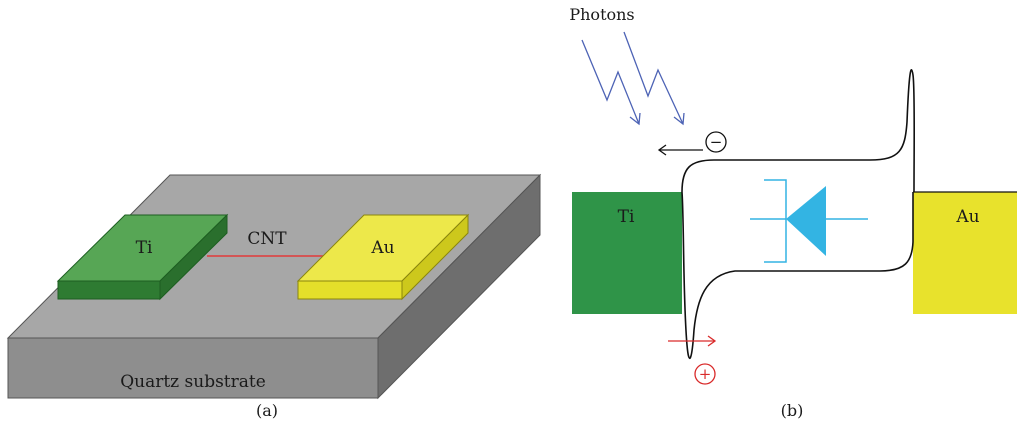 The height and width of the screenshot is (429, 1017). I want to click on ti-electrode-front, so click(109, 290).